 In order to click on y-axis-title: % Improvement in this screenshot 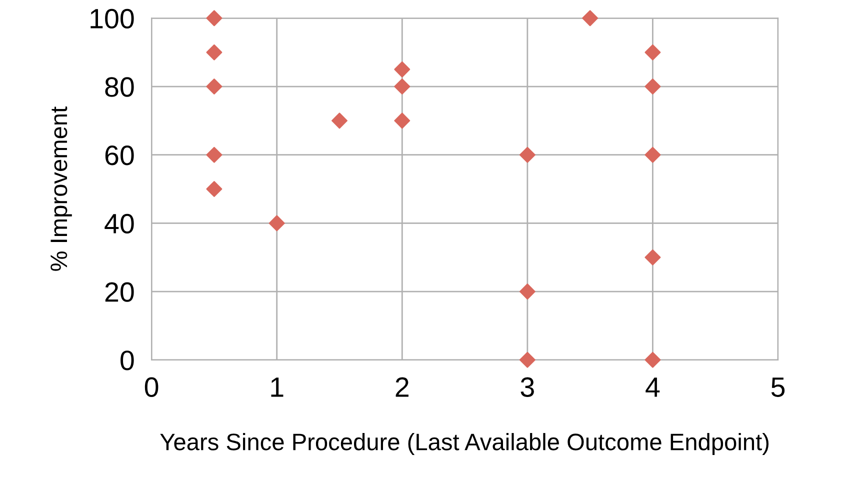, I will do `click(61, 188)`.